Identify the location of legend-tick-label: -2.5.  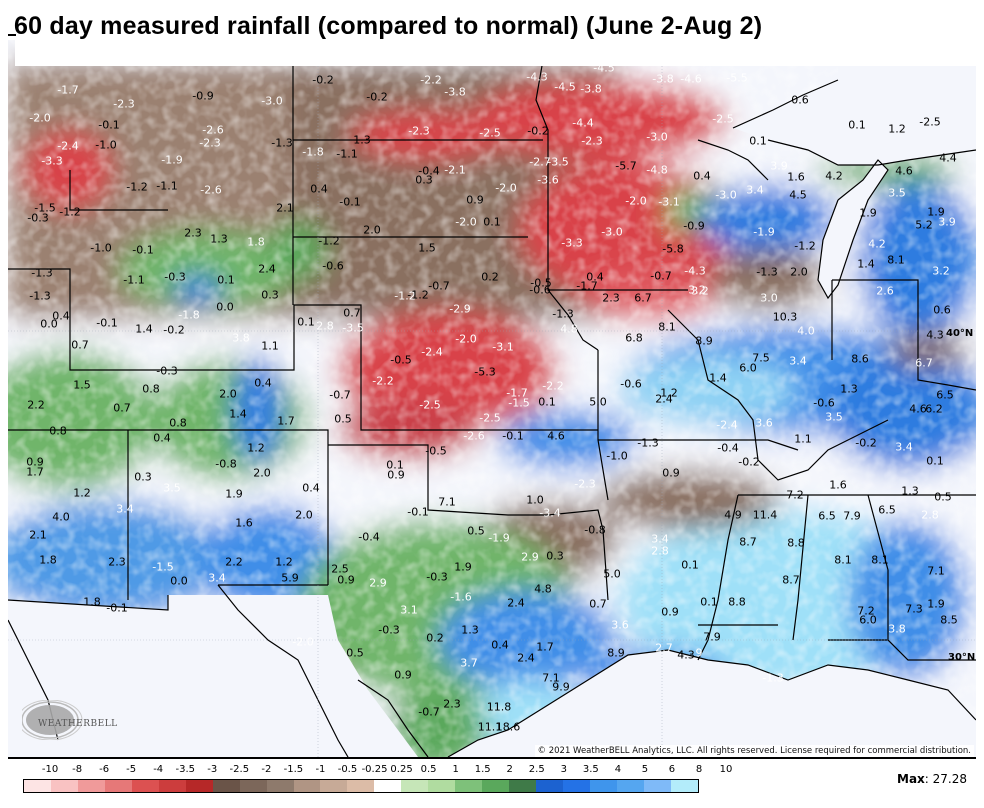
(239, 769).